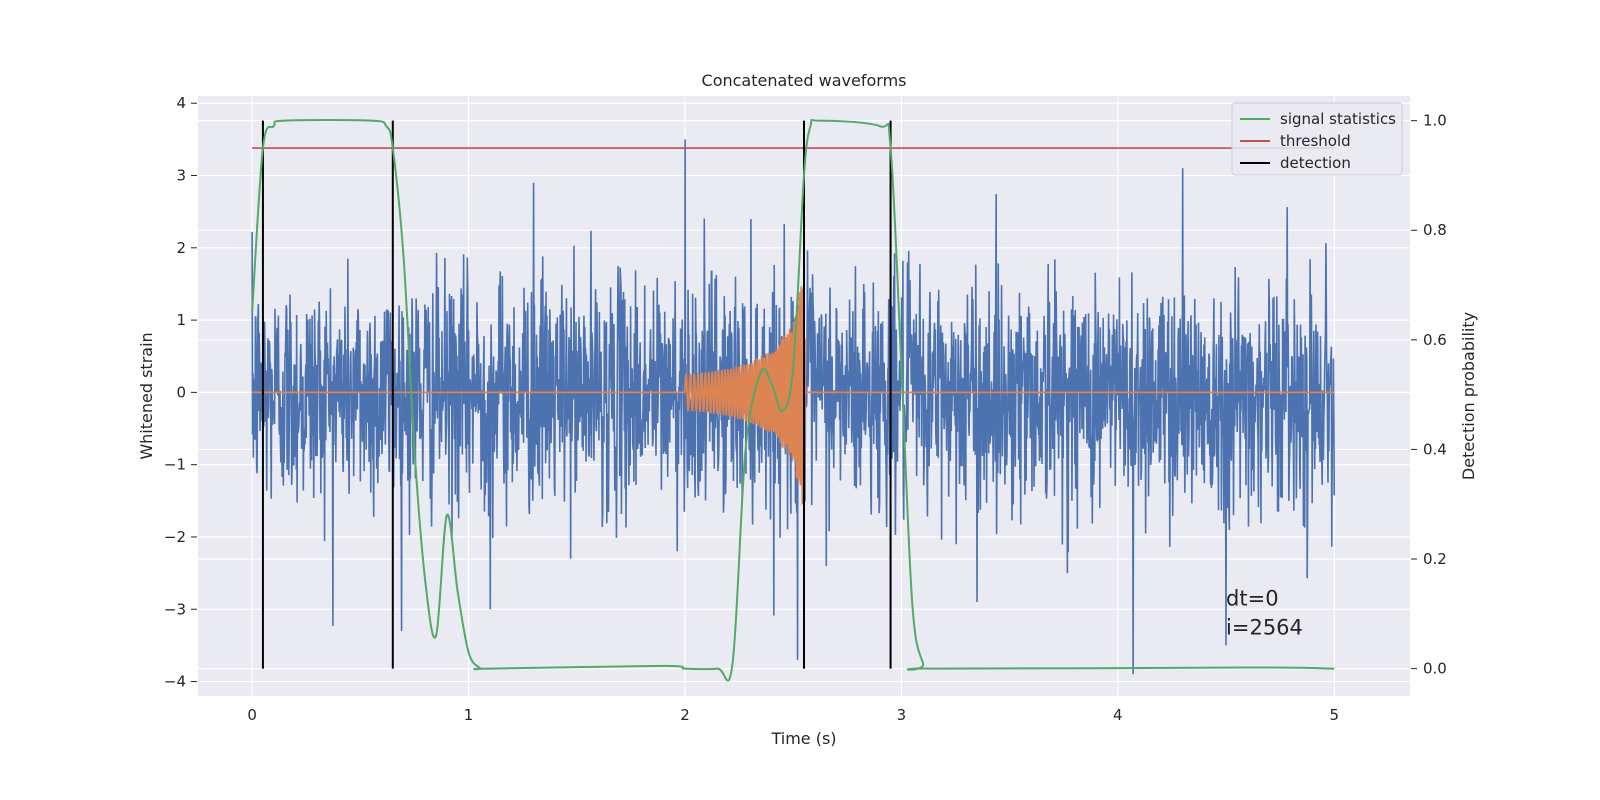 The image size is (1600, 800). I want to click on legend-label-signal-statistics: signal statistics, so click(1338, 119).